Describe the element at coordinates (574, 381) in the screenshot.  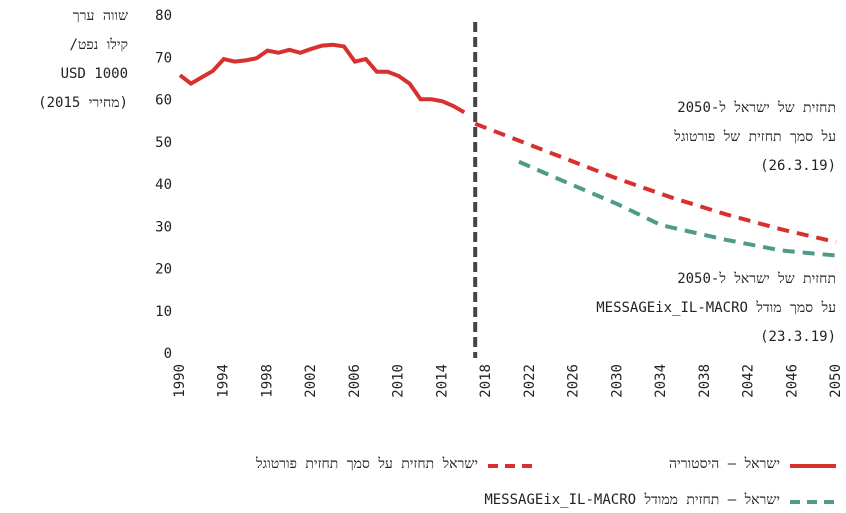
I see `x-tick-label: 2026` at that location.